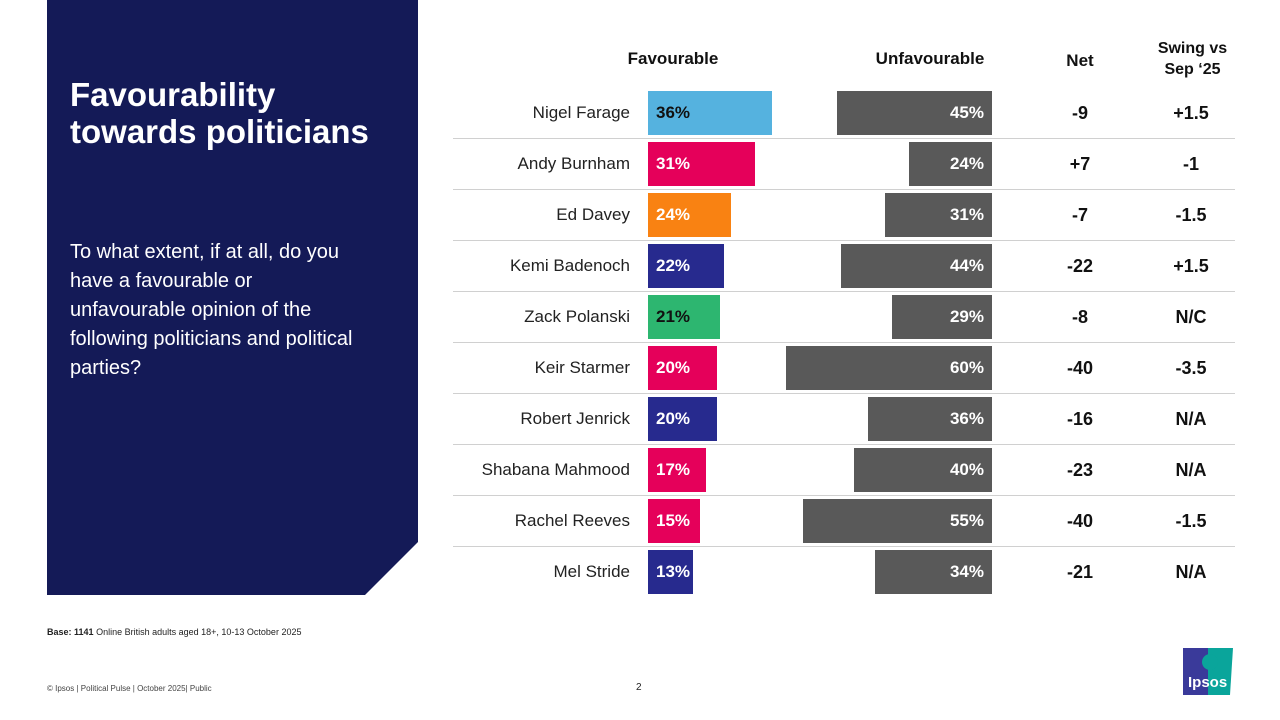 Image resolution: width=1280 pixels, height=720 pixels. Describe the element at coordinates (1079, 317) in the screenshot. I see `net-value: -8` at that location.